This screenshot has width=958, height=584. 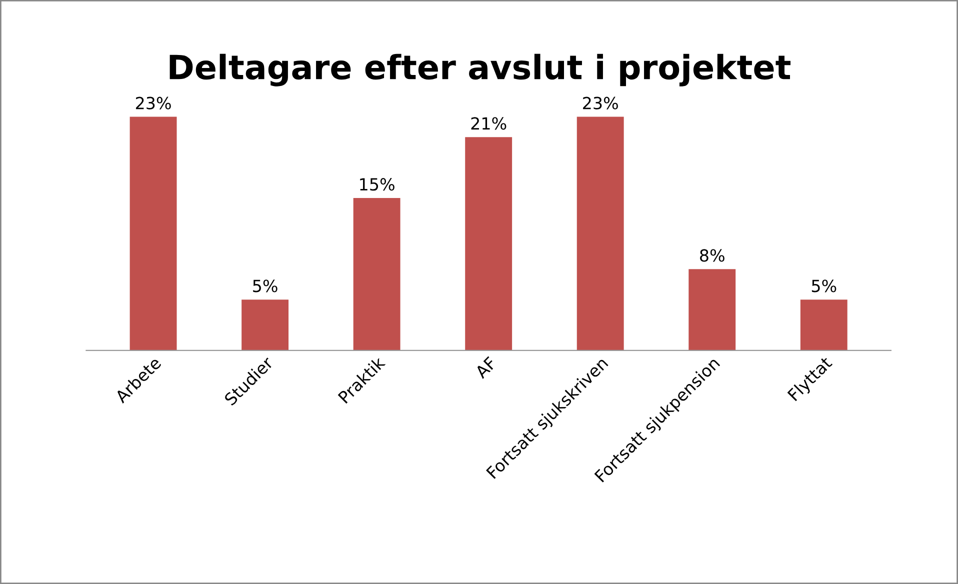 What do you see at coordinates (377, 184) in the screenshot?
I see `data-label: 15%` at bounding box center [377, 184].